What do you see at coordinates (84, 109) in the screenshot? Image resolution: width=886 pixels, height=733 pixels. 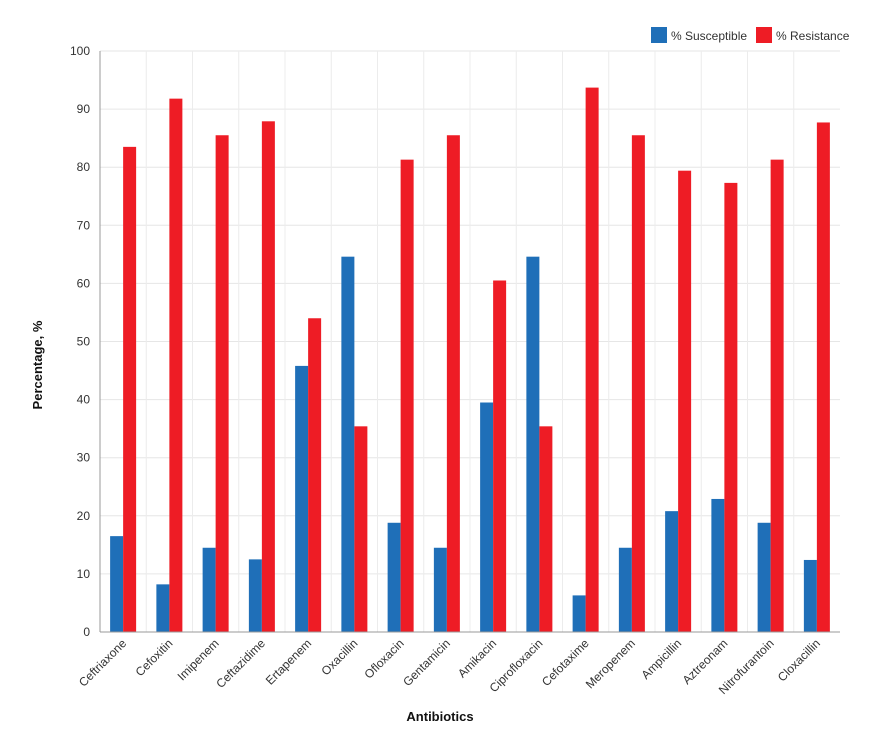 I see `y-tick-label: 90` at bounding box center [84, 109].